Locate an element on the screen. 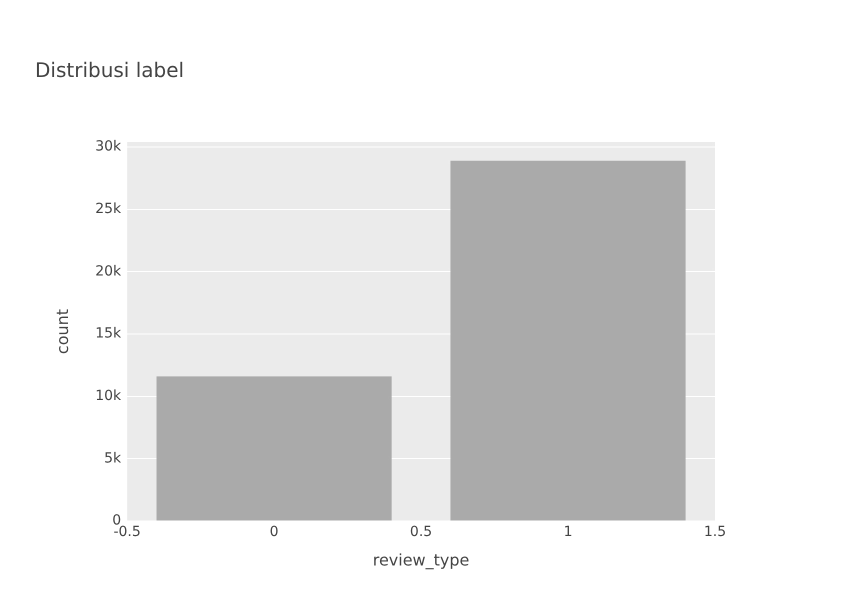 This screenshot has height=591, width=843. chart-title: Distribusi label is located at coordinates (109, 70).